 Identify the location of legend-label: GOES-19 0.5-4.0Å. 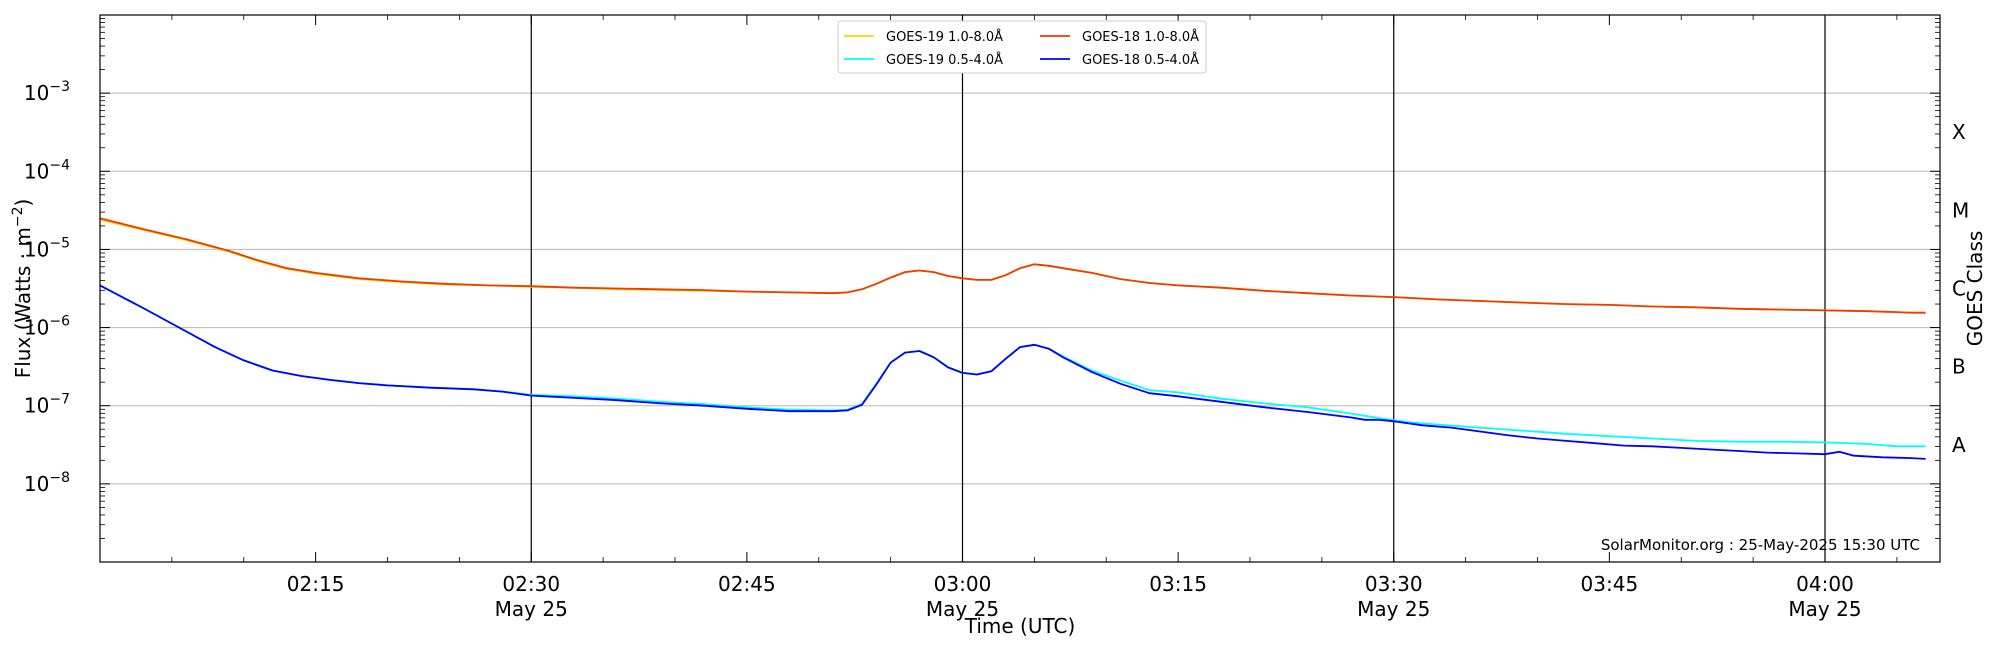
(944, 60).